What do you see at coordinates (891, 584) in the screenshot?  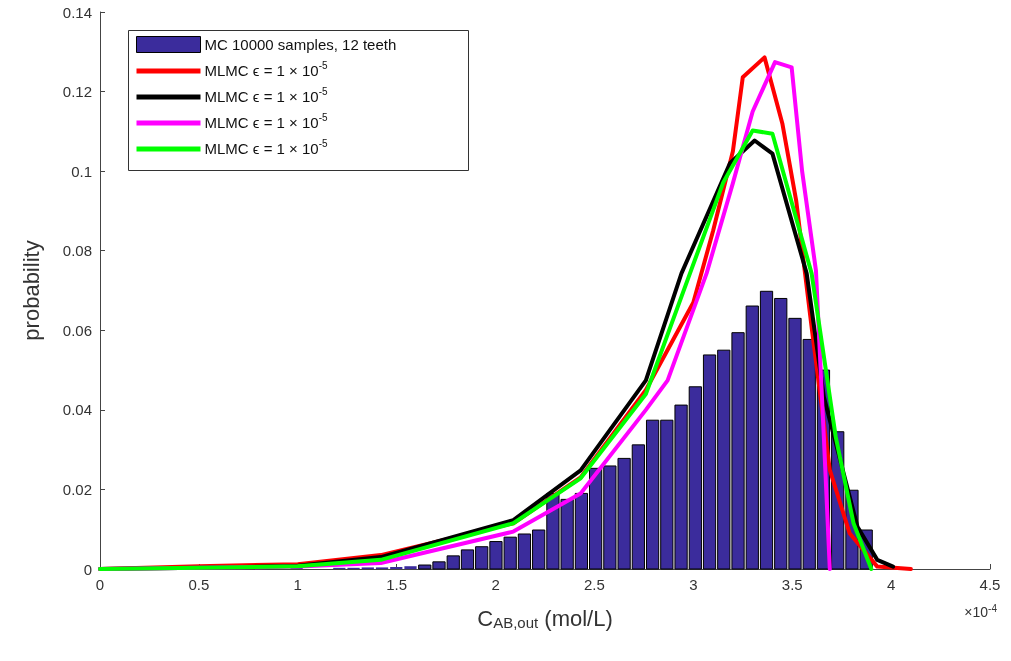 I see `x-tick-label: 4` at bounding box center [891, 584].